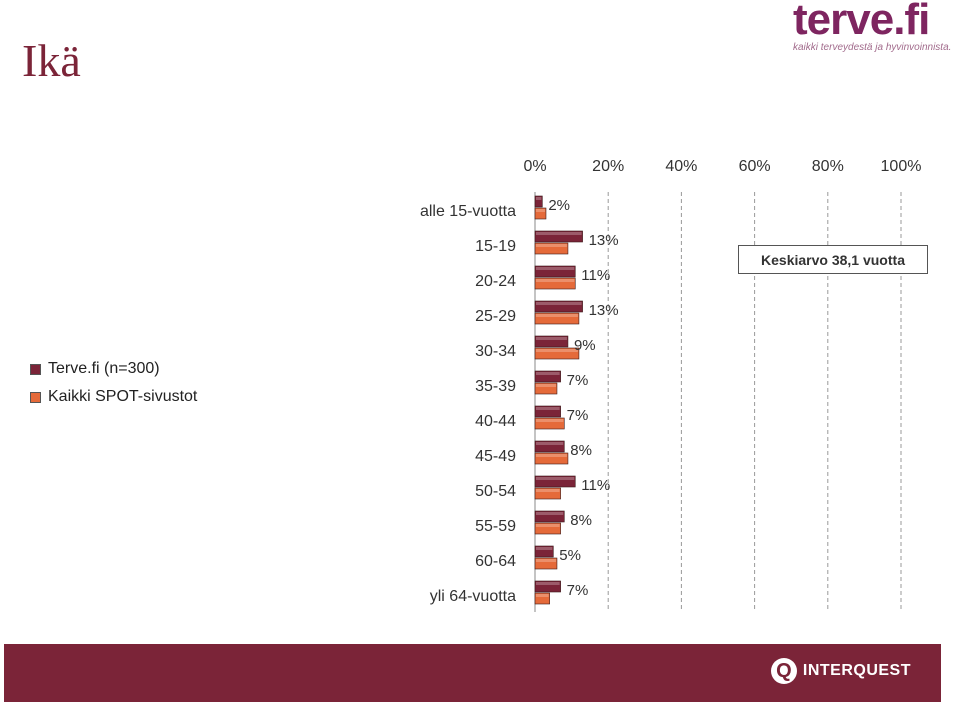 This screenshot has height=705, width=959. I want to click on x-tick-label: 40%, so click(681, 166).